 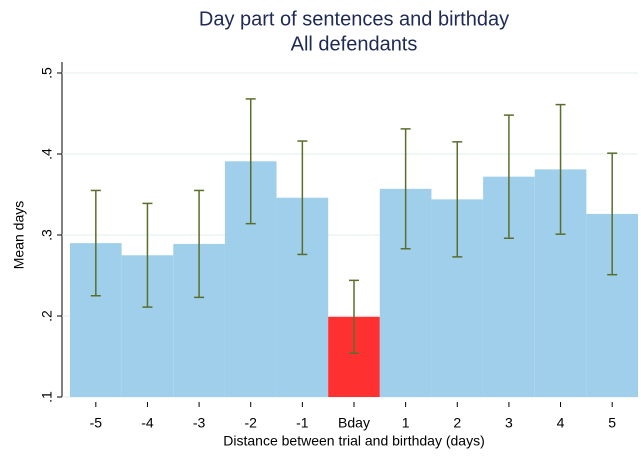 What do you see at coordinates (354, 19) in the screenshot?
I see `chart-title: Day part of sentences and birthday` at bounding box center [354, 19].